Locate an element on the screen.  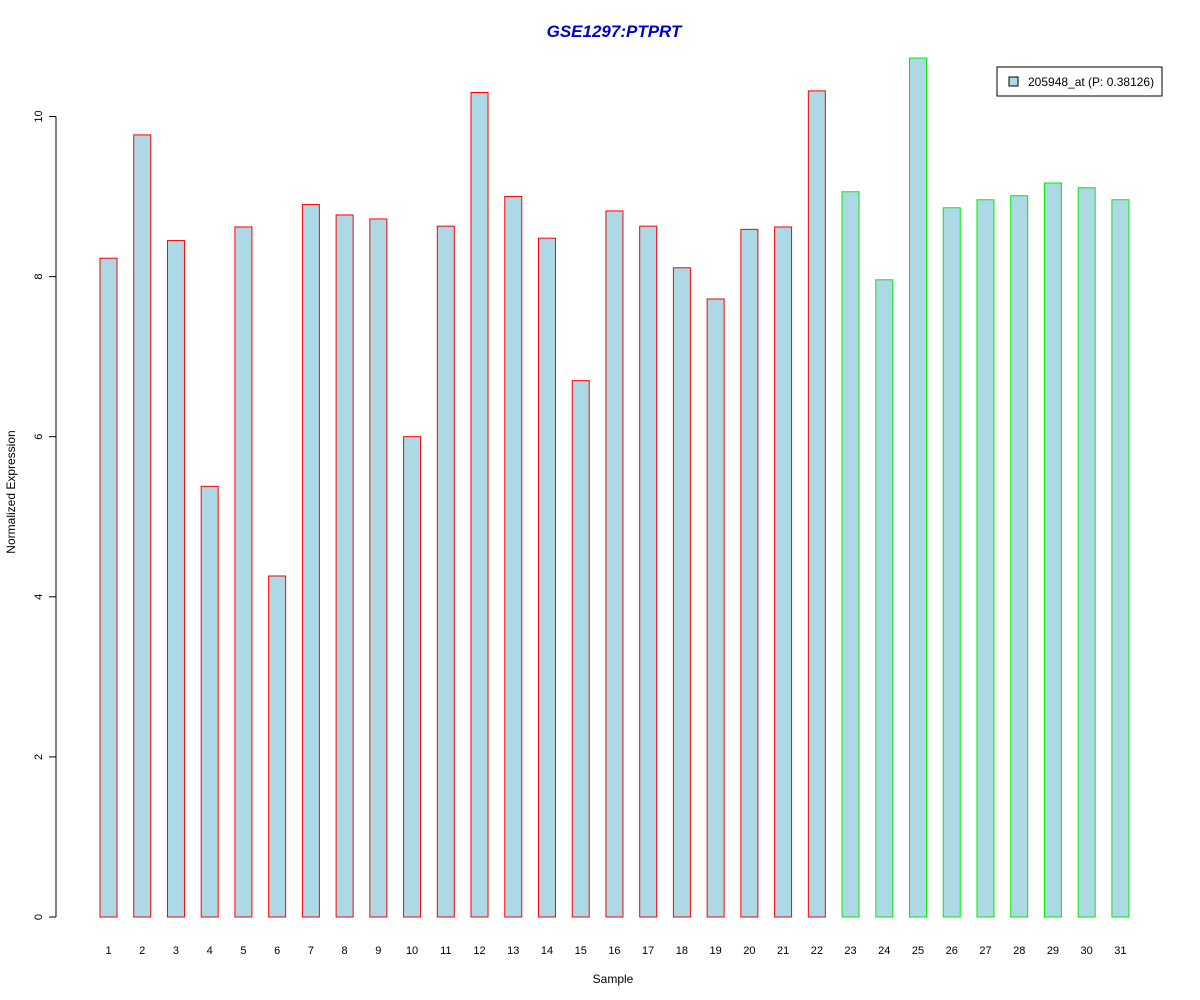
x-tick-label: 8 is located at coordinates (345, 951).